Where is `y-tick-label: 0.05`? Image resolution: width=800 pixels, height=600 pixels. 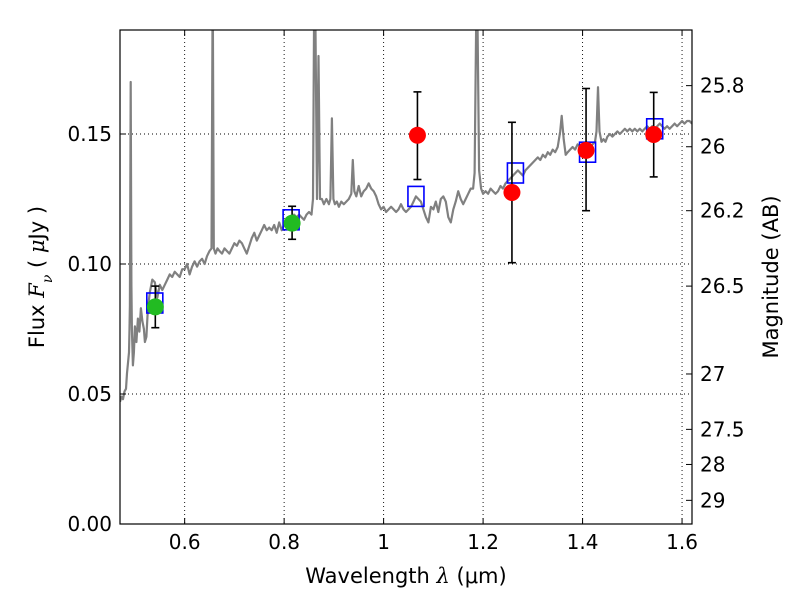
y-tick-label: 0.05 is located at coordinates (89, 394).